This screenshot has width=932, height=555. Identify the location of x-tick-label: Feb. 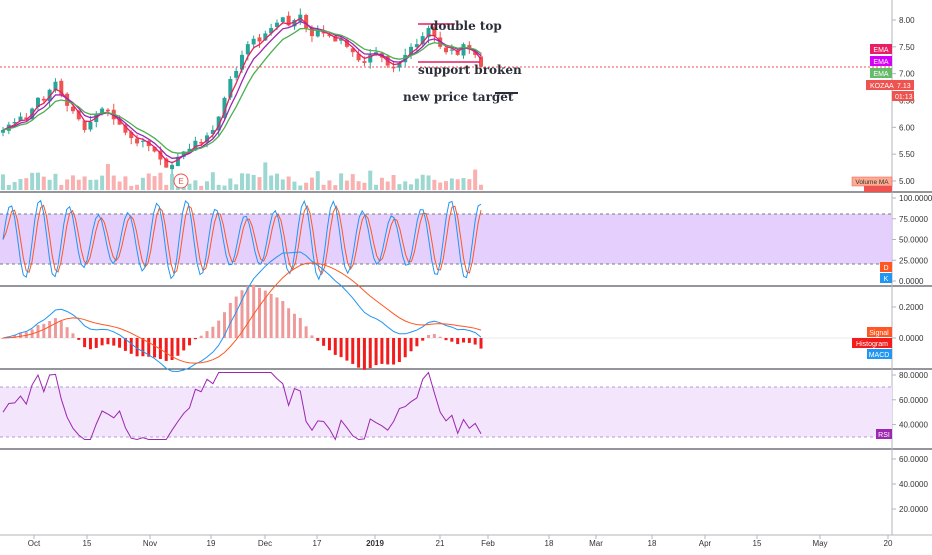
(488, 543).